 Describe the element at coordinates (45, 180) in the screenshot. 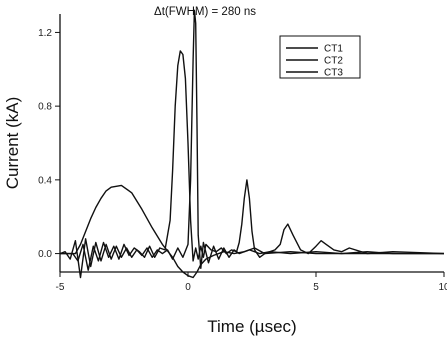

I see `y-tick-label: 0.4` at that location.